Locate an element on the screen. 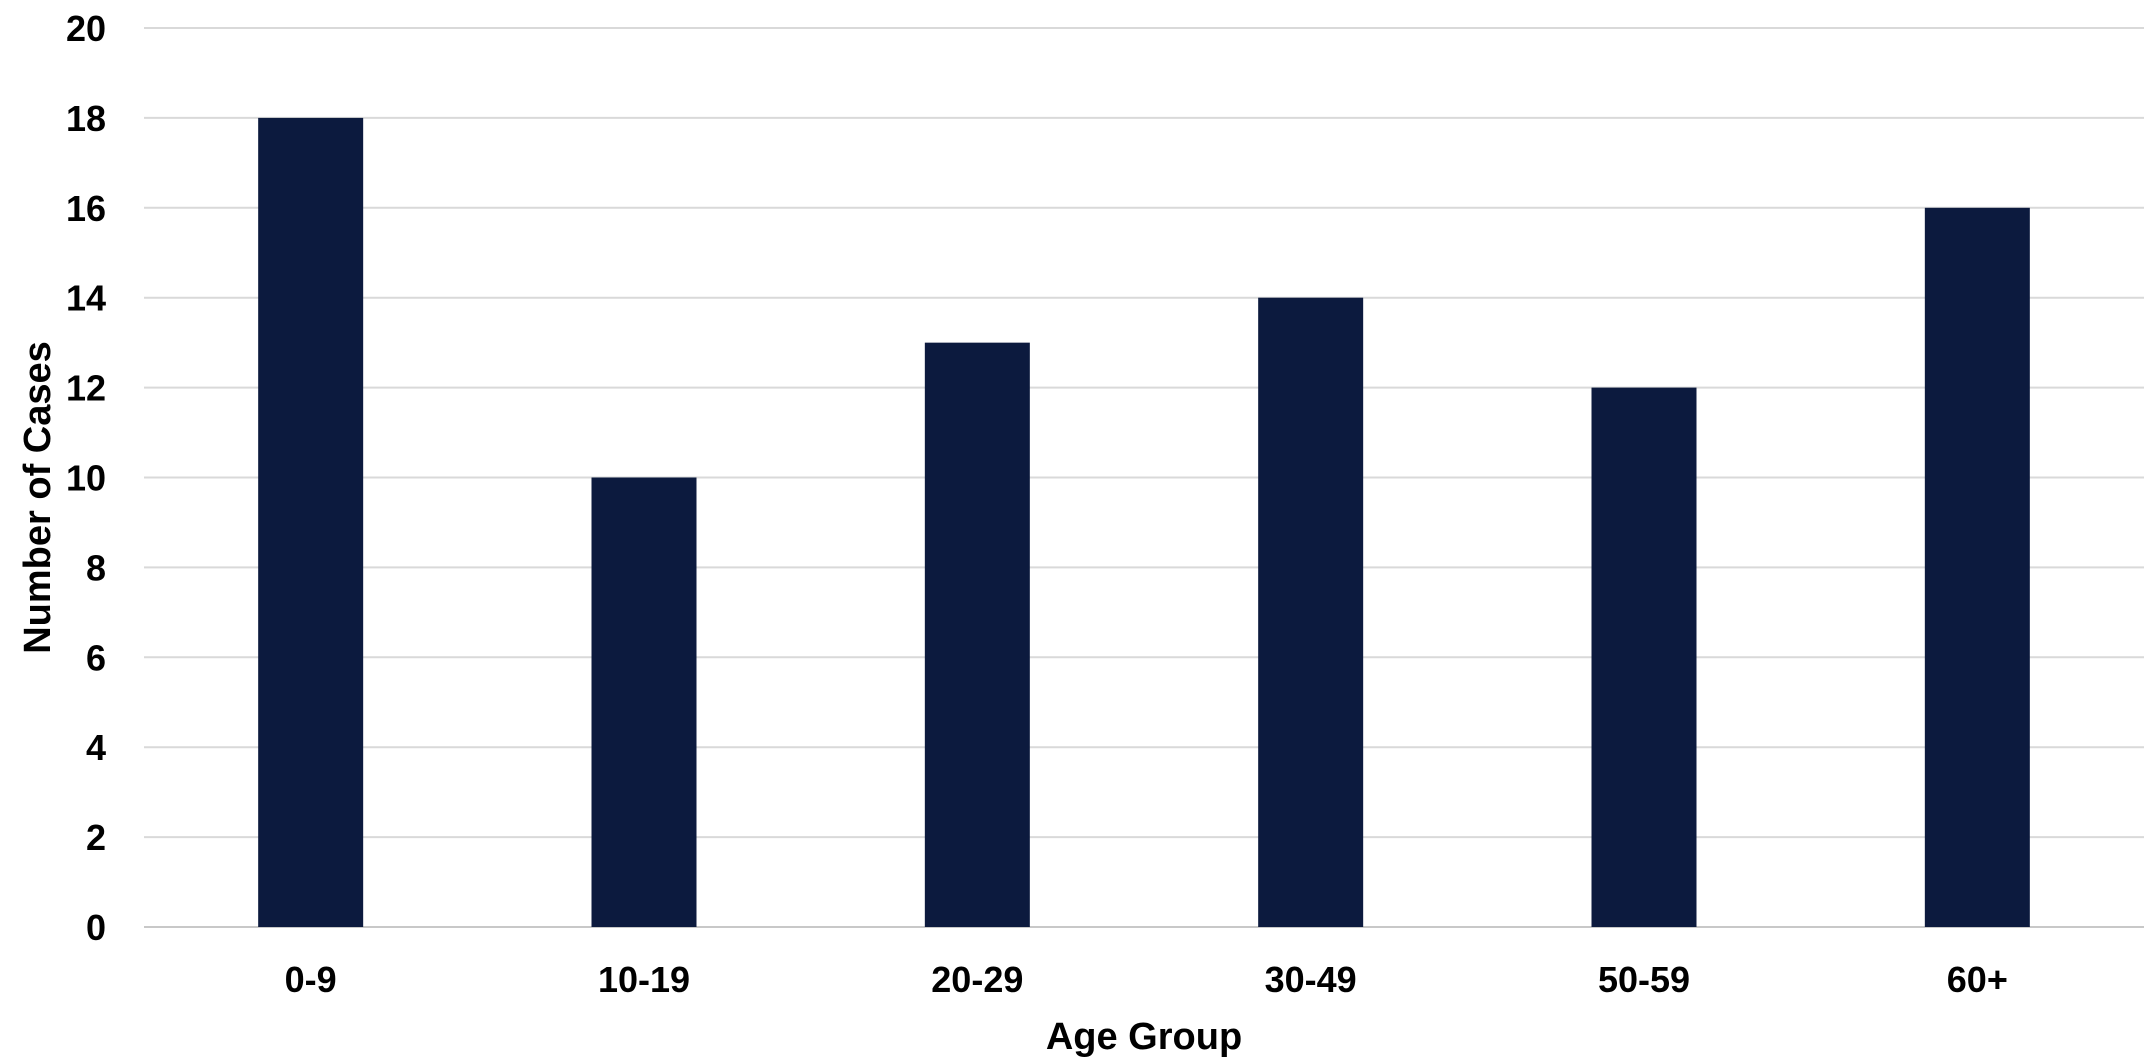  x-category-label: 20-29 is located at coordinates (977, 979).